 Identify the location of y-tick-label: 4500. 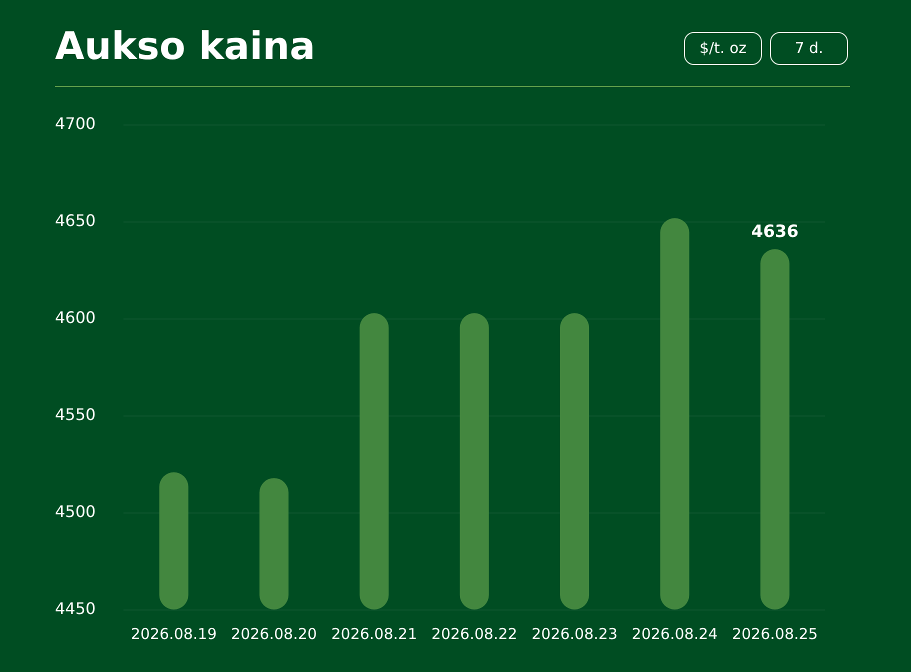
(75, 512).